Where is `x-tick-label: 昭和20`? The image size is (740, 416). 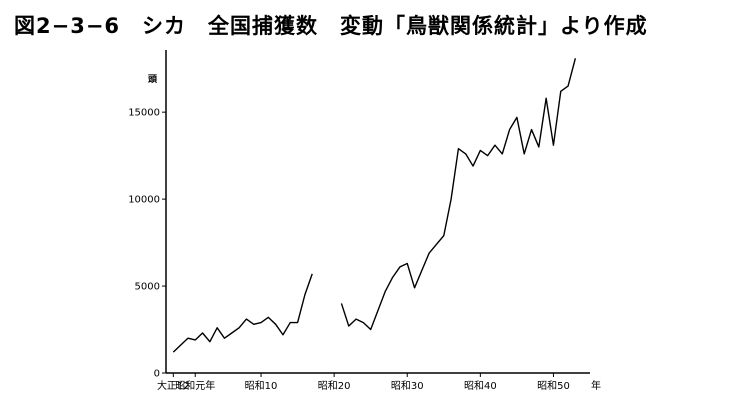 x-tick-label: 昭和20 is located at coordinates (334, 386).